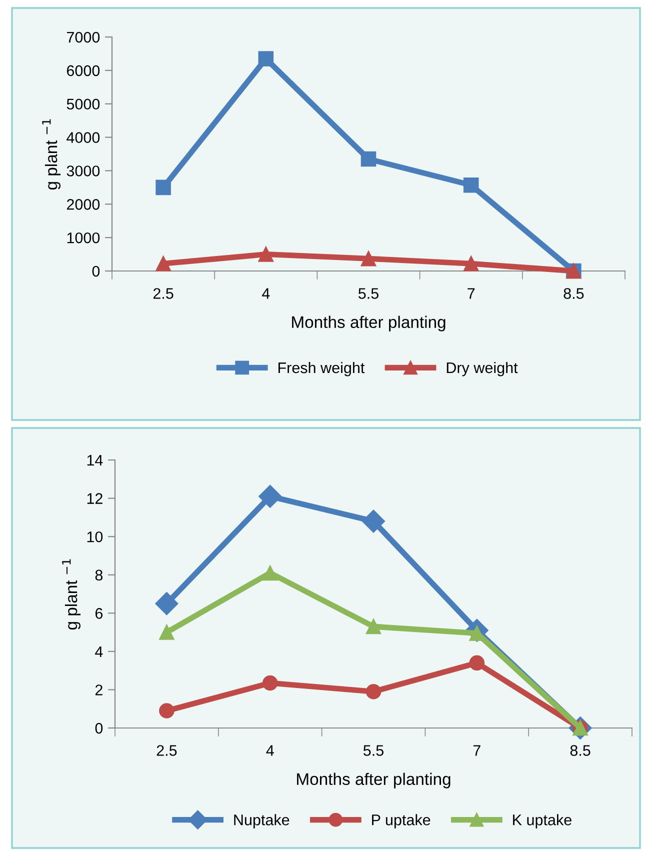  Describe the element at coordinates (321, 369) in the screenshot. I see `legend-label: Fresh weight` at that location.